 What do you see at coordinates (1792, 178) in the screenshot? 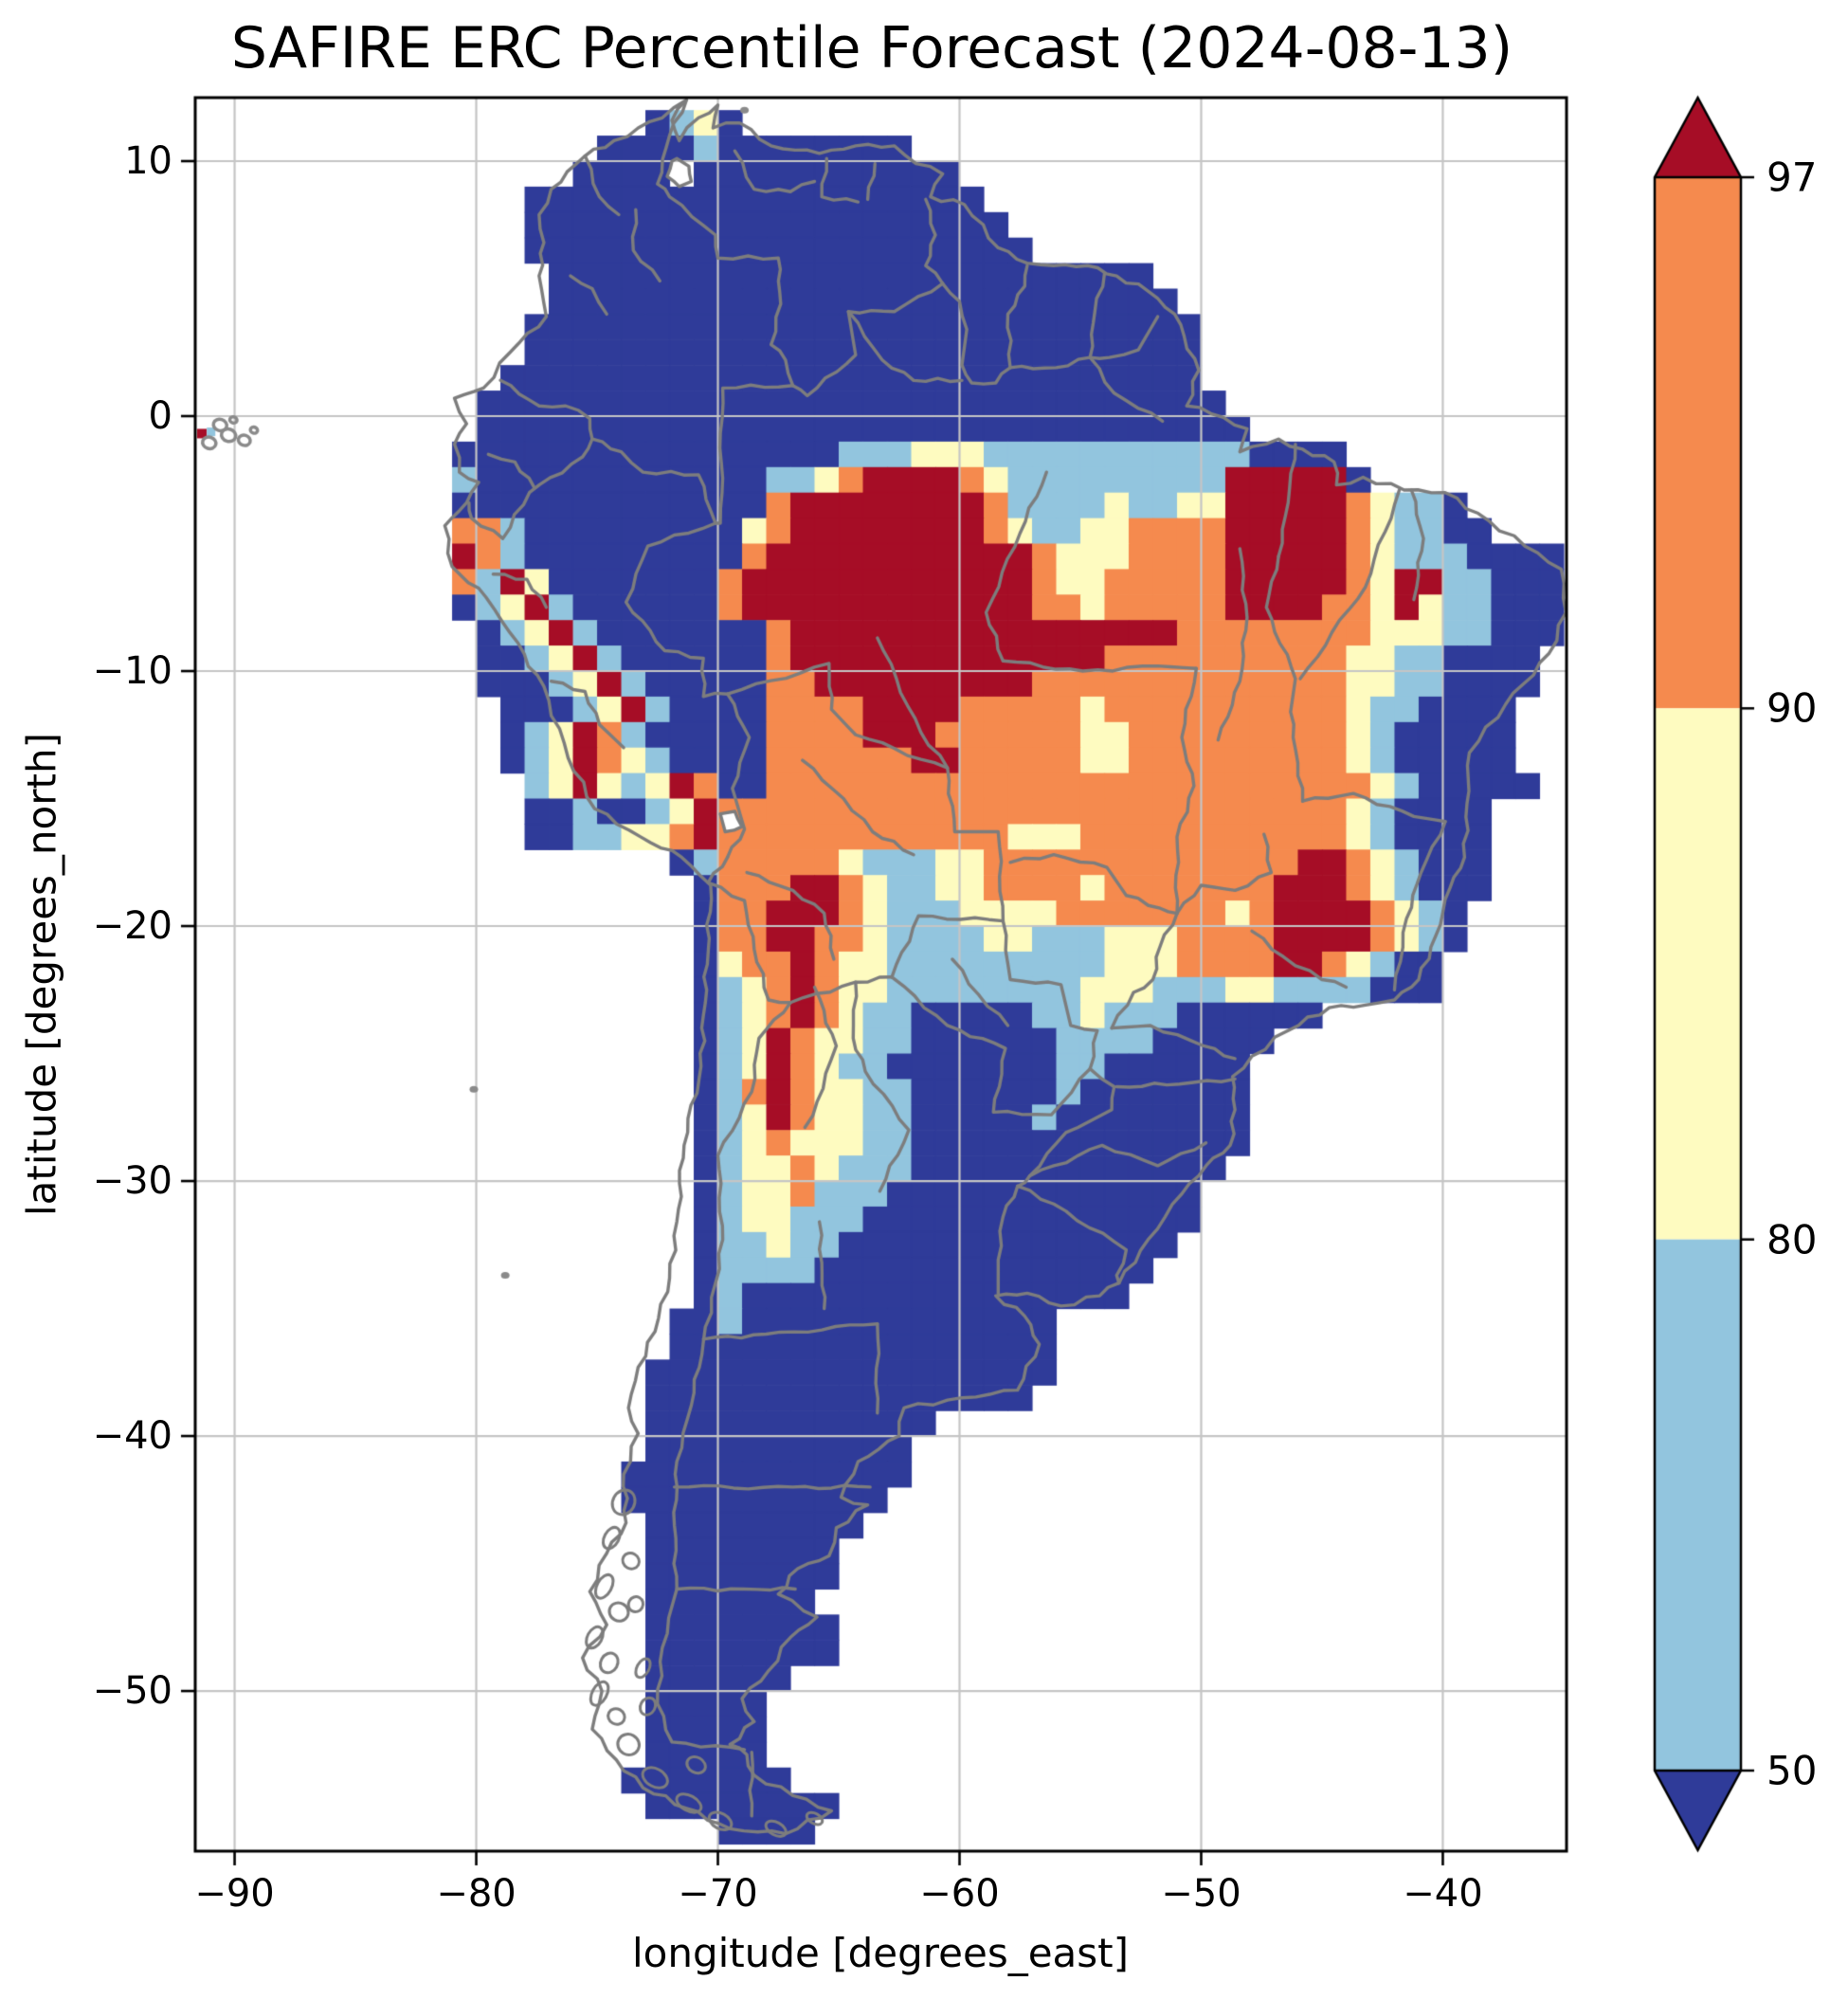
I see `colorbar-tick-label: 97` at bounding box center [1792, 178].